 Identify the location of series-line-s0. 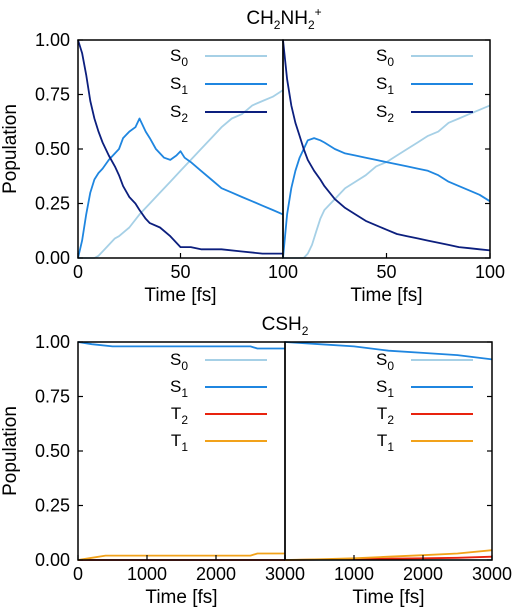
(387, 181).